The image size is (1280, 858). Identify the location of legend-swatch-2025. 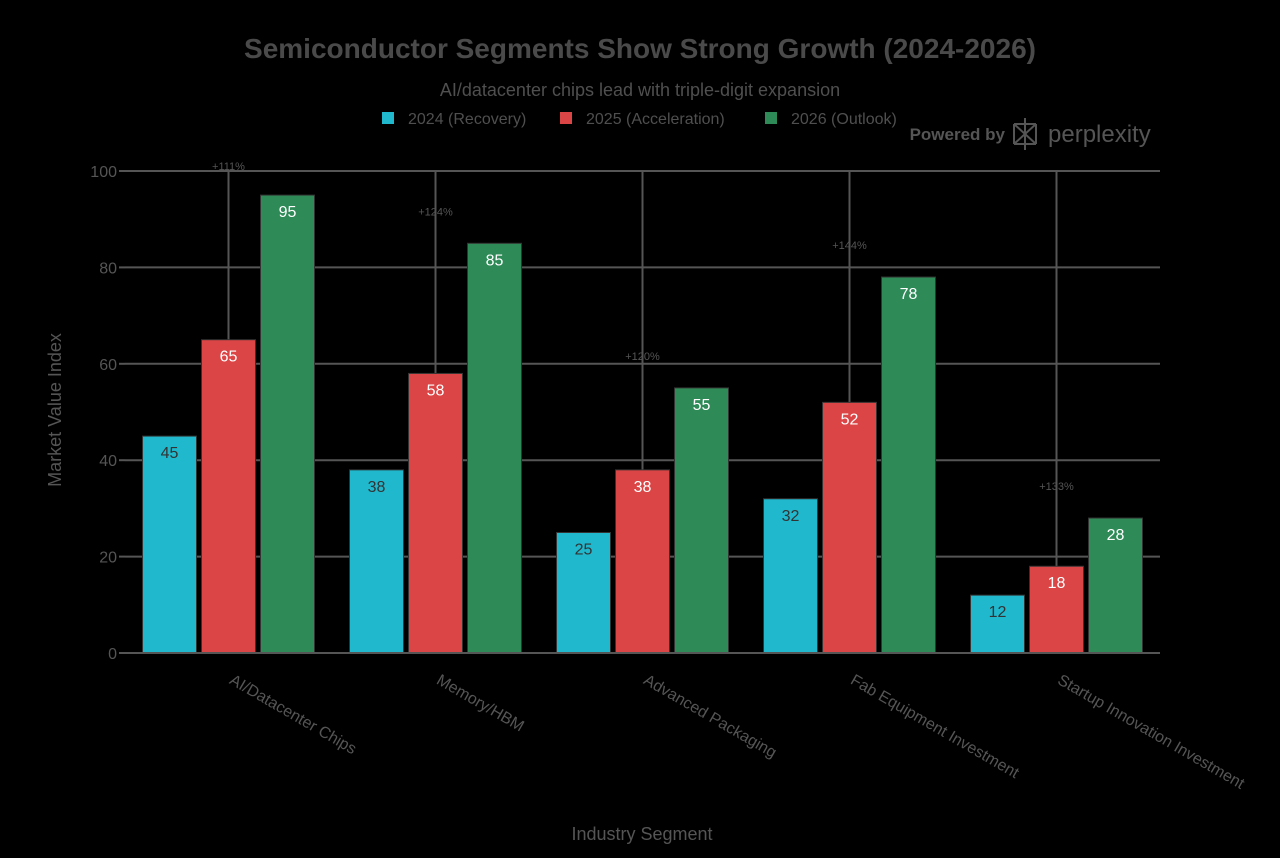
(566, 118).